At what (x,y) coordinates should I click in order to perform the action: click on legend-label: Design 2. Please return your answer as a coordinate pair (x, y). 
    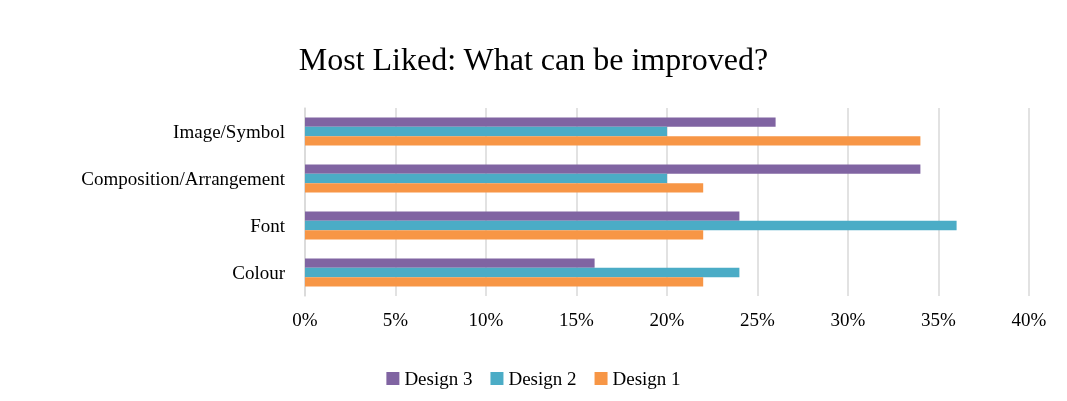
    Looking at the image, I should click on (542, 378).